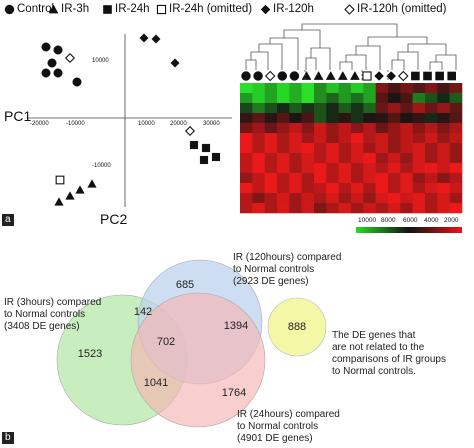  Describe the element at coordinates (410, 220) in the screenshot. I see `scale-tick-label: 6000` at that location.